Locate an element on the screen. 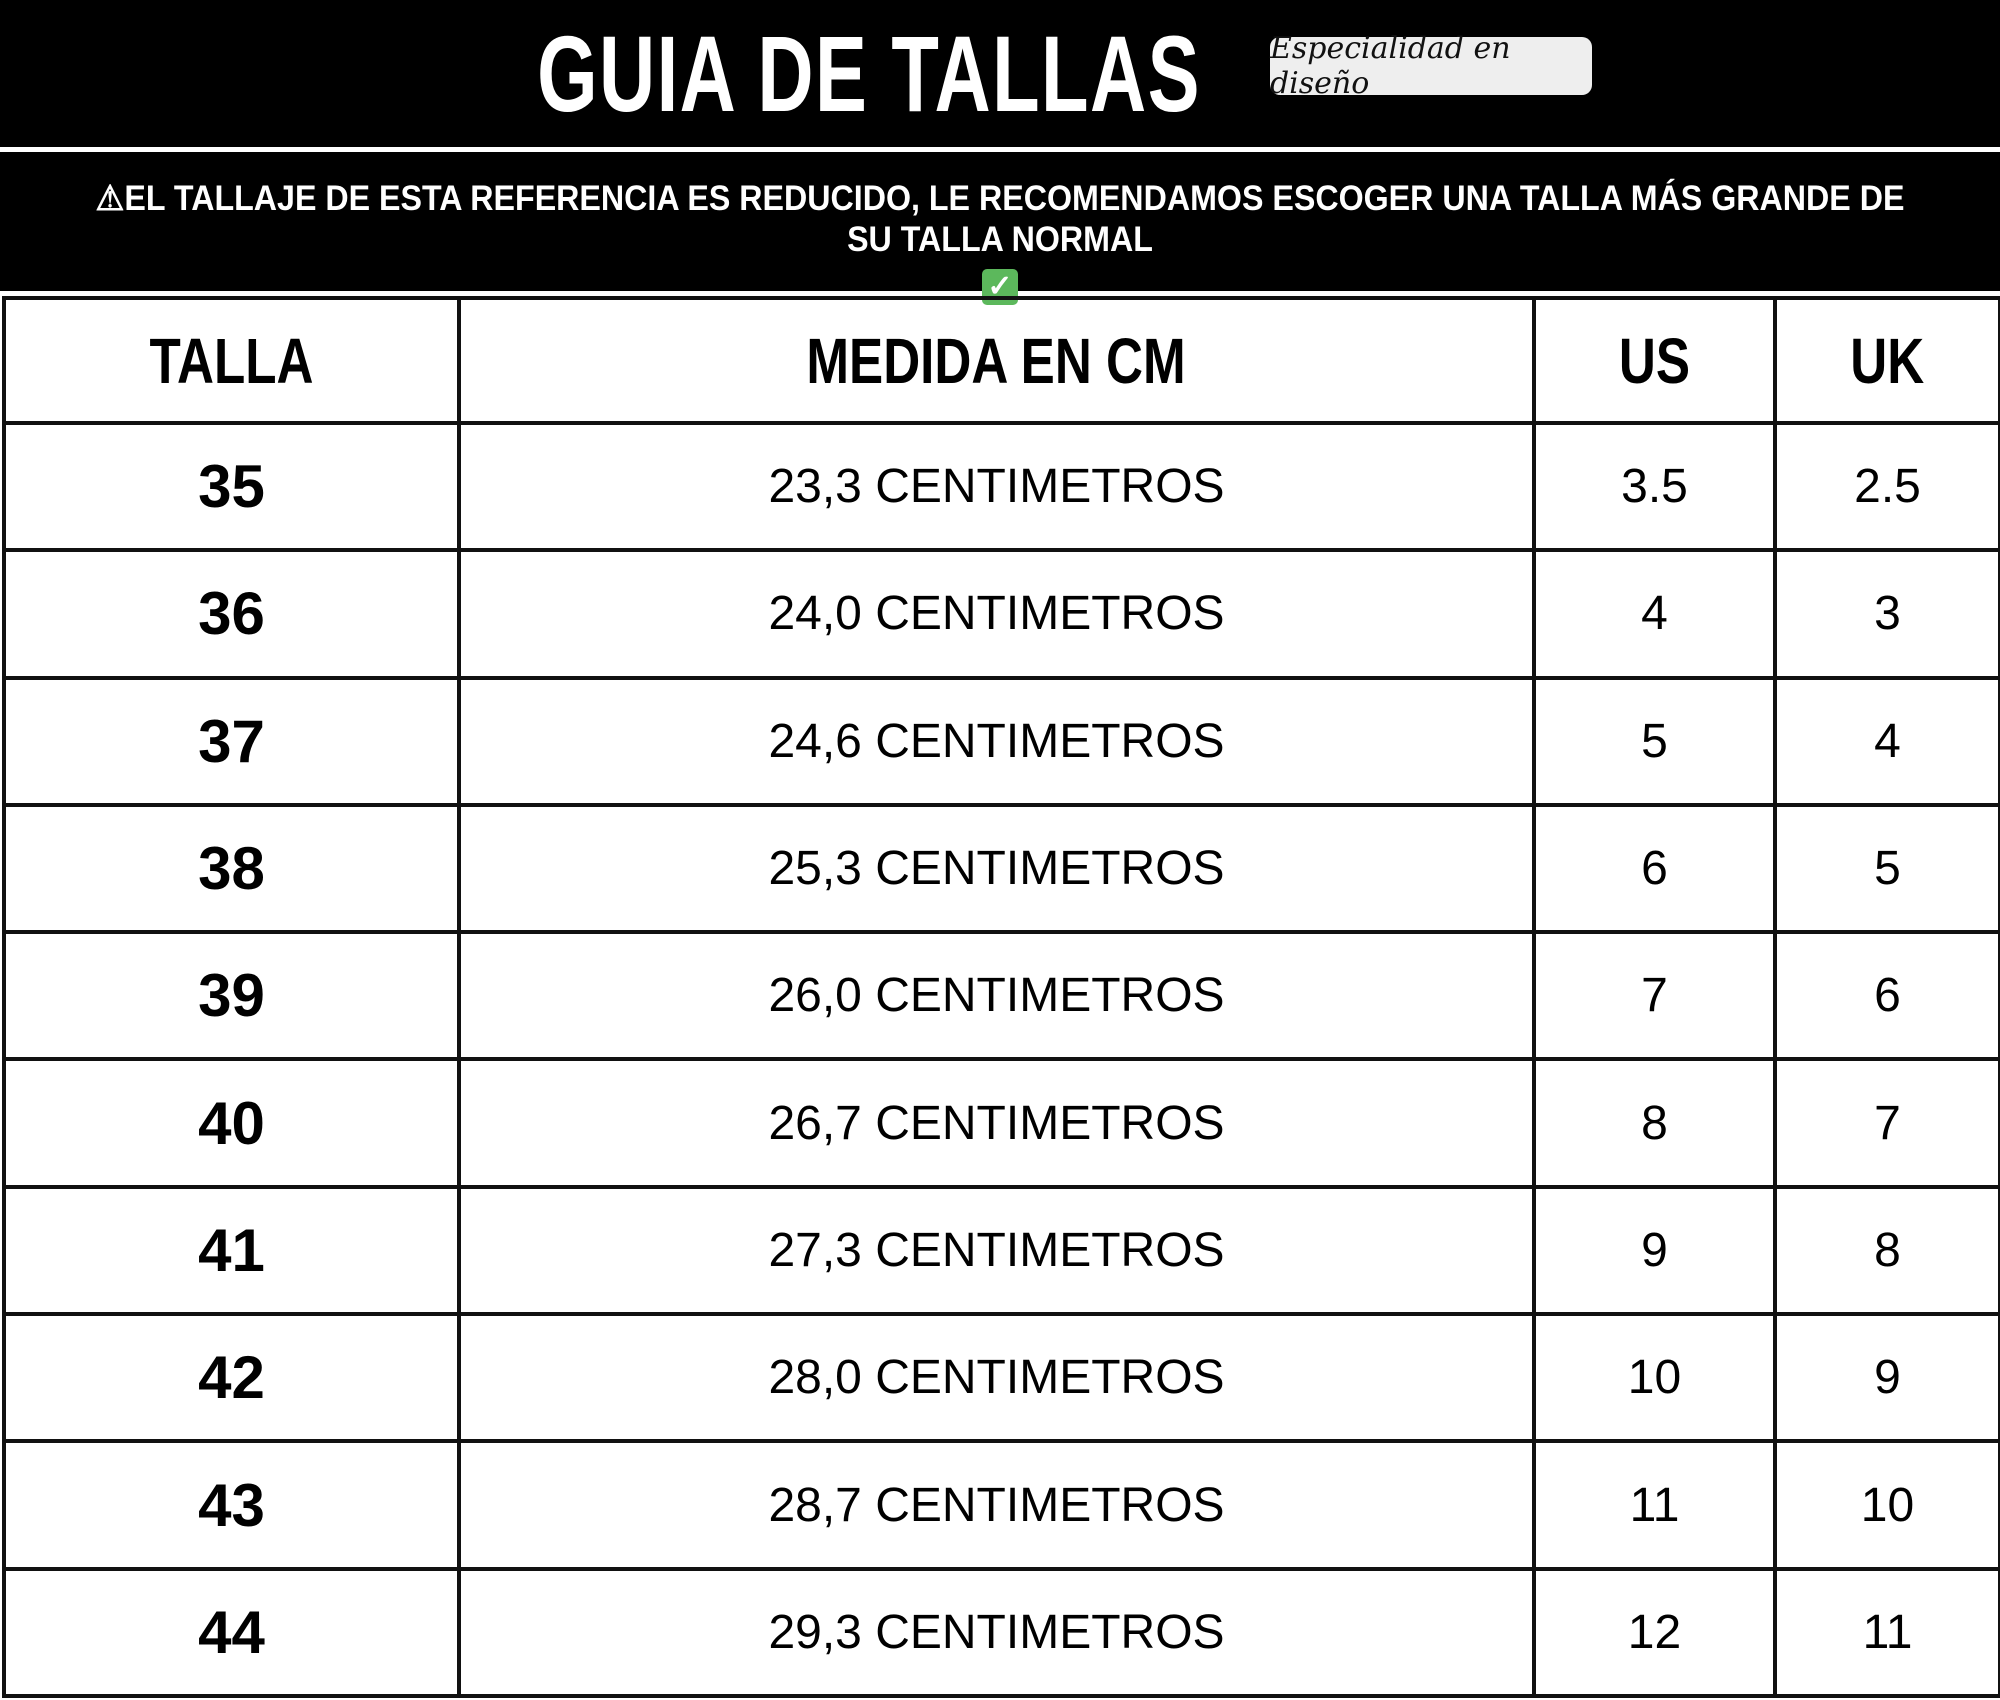 The height and width of the screenshot is (1700, 2000). tagline-badge: Especialidad en diseño is located at coordinates (1430, 66).